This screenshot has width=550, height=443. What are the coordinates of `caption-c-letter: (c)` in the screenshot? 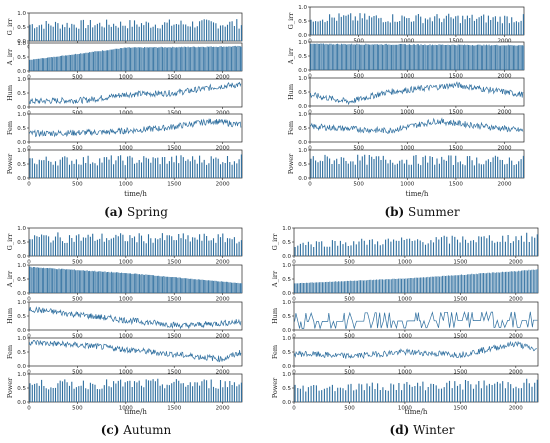 It's located at (110, 430).